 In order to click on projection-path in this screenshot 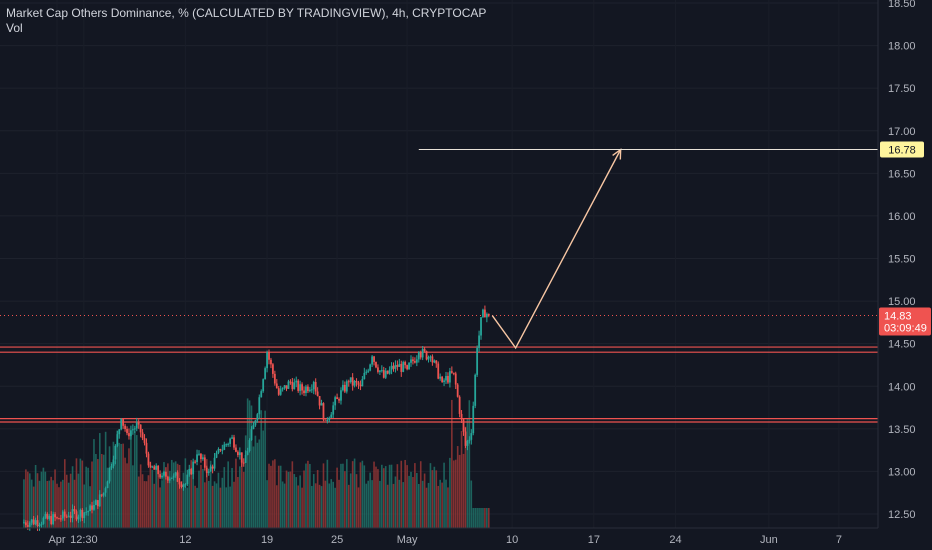, I will do `click(556, 249)`.